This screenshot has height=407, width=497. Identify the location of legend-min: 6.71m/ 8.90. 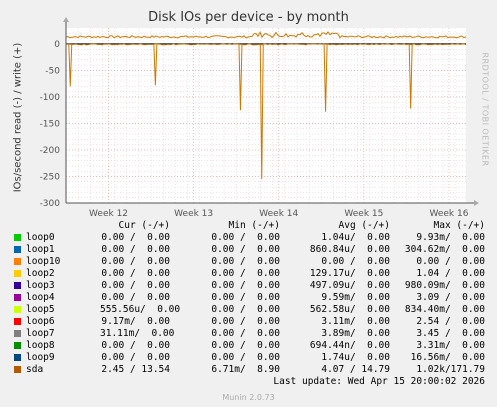
(245, 369).